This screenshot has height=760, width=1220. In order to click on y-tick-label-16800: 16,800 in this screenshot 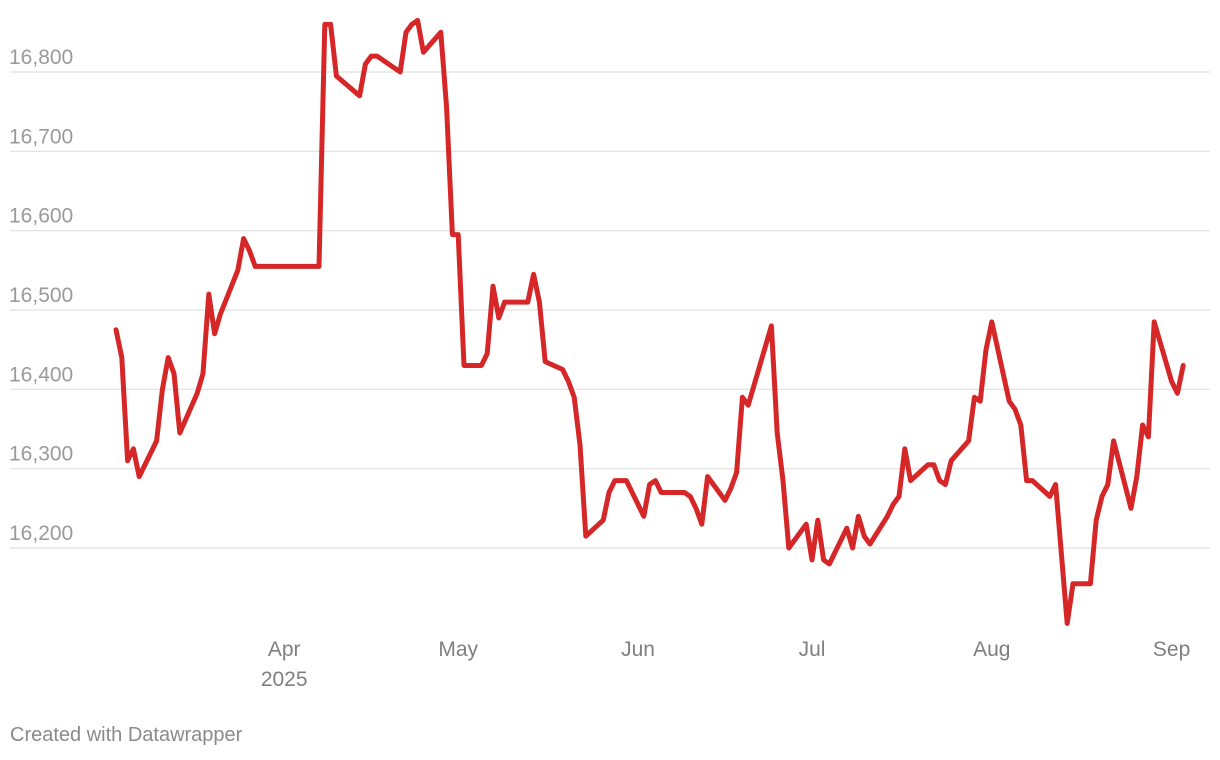, I will do `click(41, 57)`.